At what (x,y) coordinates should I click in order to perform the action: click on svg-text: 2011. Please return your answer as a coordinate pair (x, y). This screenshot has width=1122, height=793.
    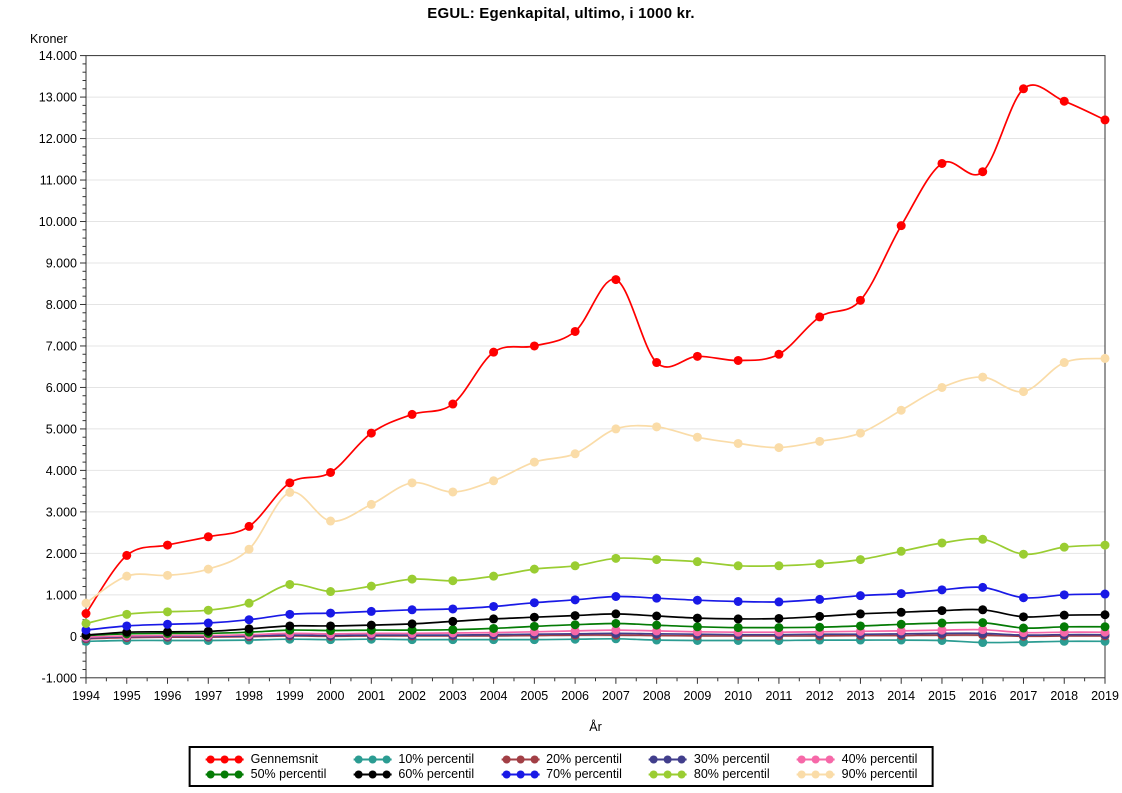
    Looking at the image, I should click on (778, 696).